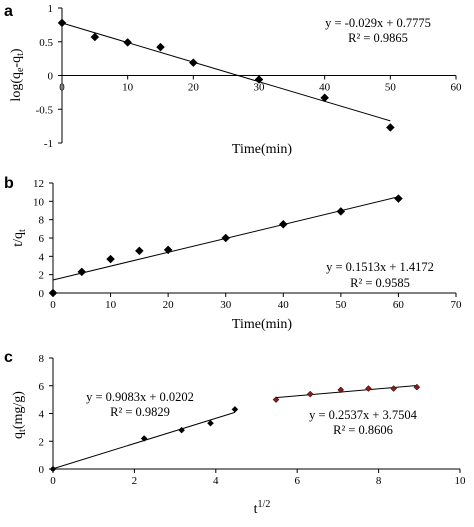 The image size is (474, 527). Describe the element at coordinates (262, 508) in the screenshot. I see `panel-c-xlabel: t1/2` at that location.